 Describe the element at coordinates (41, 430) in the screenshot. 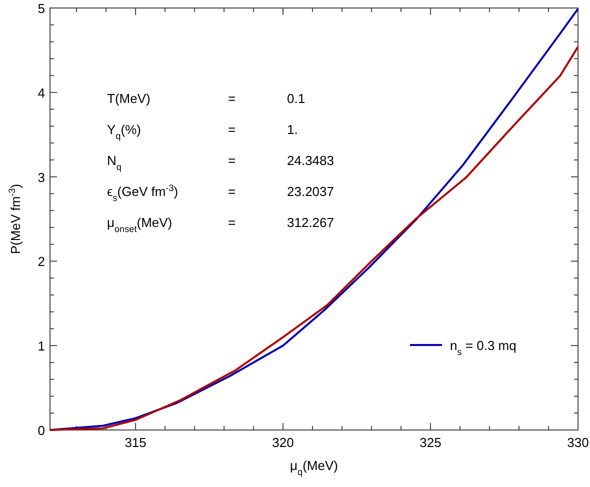

I see `y-tick-label: 0` at that location.